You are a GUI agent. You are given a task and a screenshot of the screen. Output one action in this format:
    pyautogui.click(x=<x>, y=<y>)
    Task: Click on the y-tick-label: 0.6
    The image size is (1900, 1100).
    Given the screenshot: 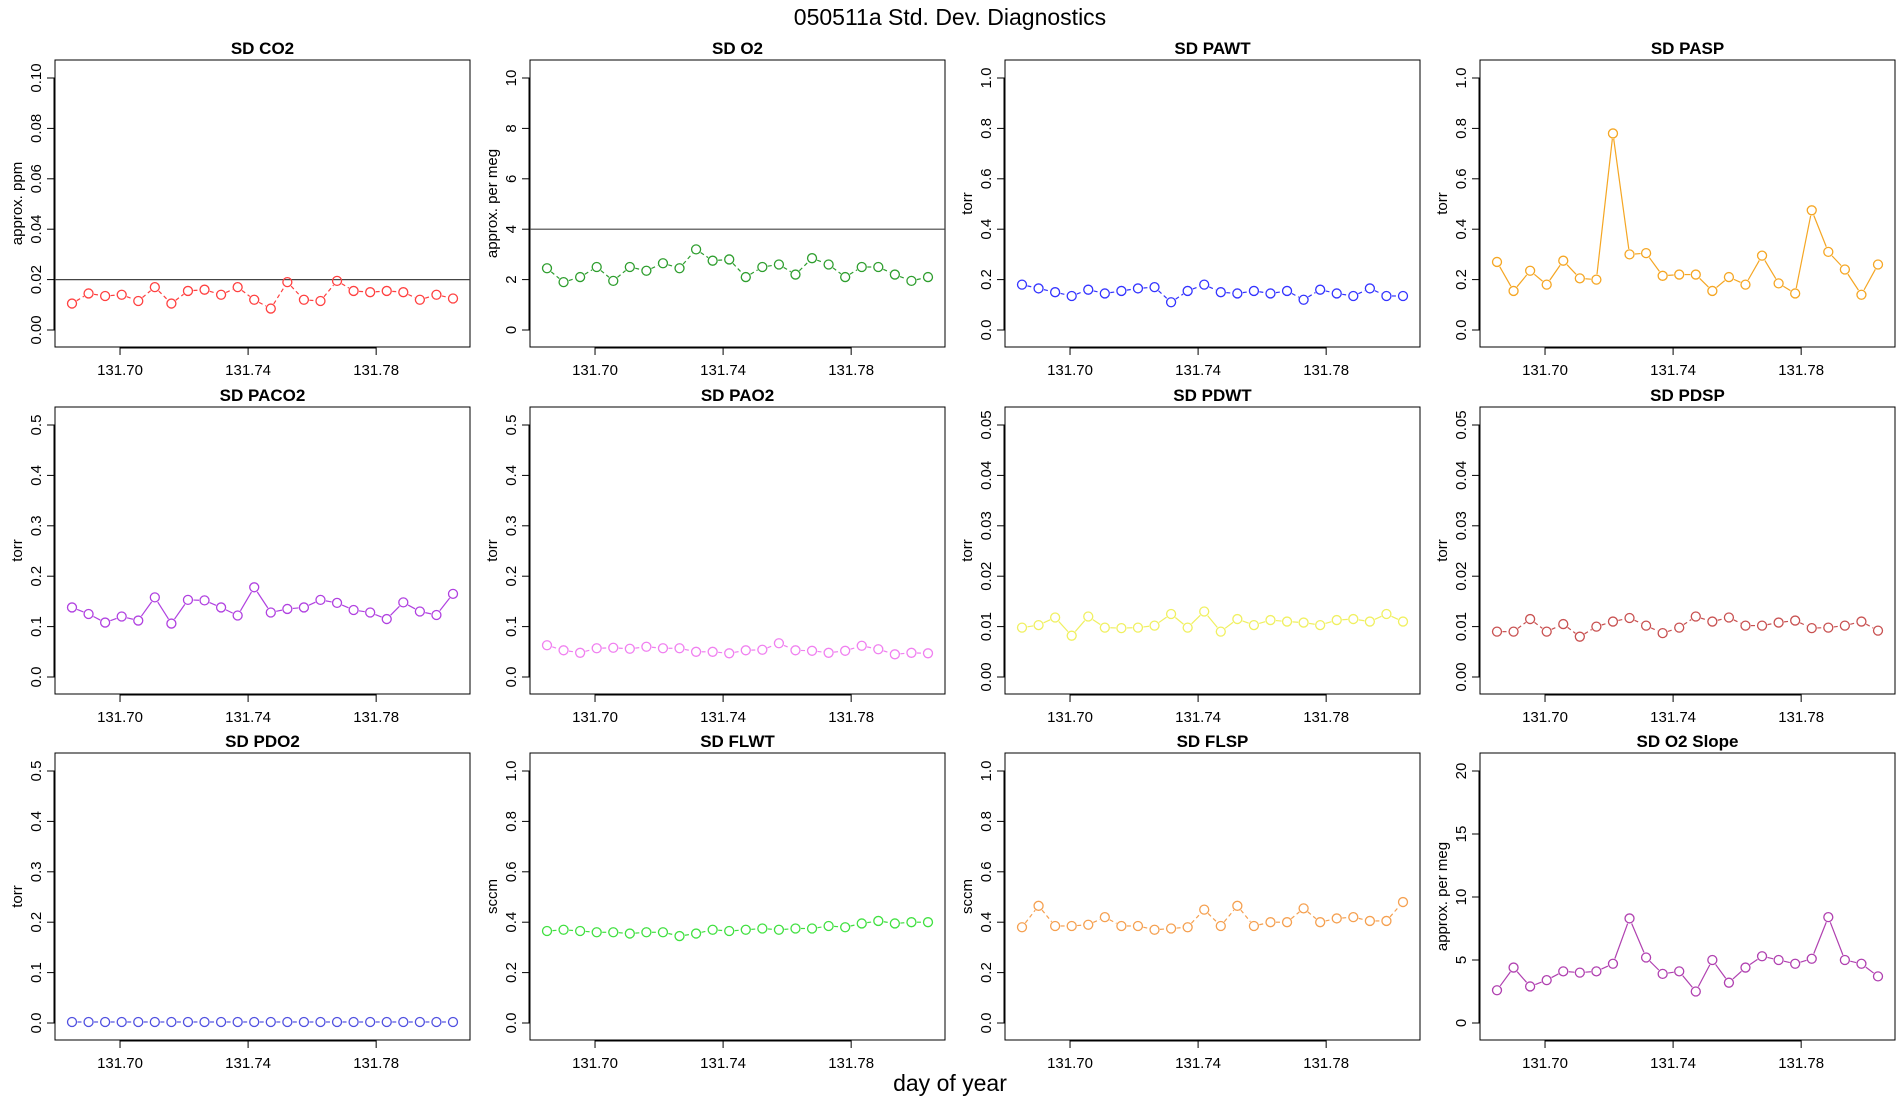 What is the action you would take?
    pyautogui.click(x=511, y=871)
    